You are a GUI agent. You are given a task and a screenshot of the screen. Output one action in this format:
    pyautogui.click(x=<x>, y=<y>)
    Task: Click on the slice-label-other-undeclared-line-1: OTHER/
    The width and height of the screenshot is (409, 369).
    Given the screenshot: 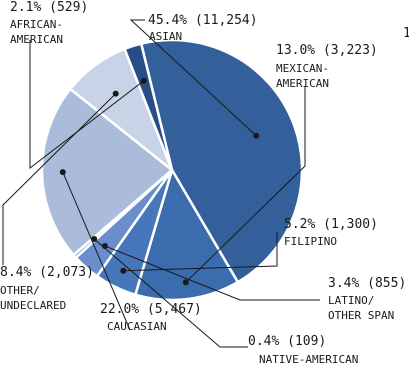 What is the action you would take?
    pyautogui.click(x=20, y=290)
    